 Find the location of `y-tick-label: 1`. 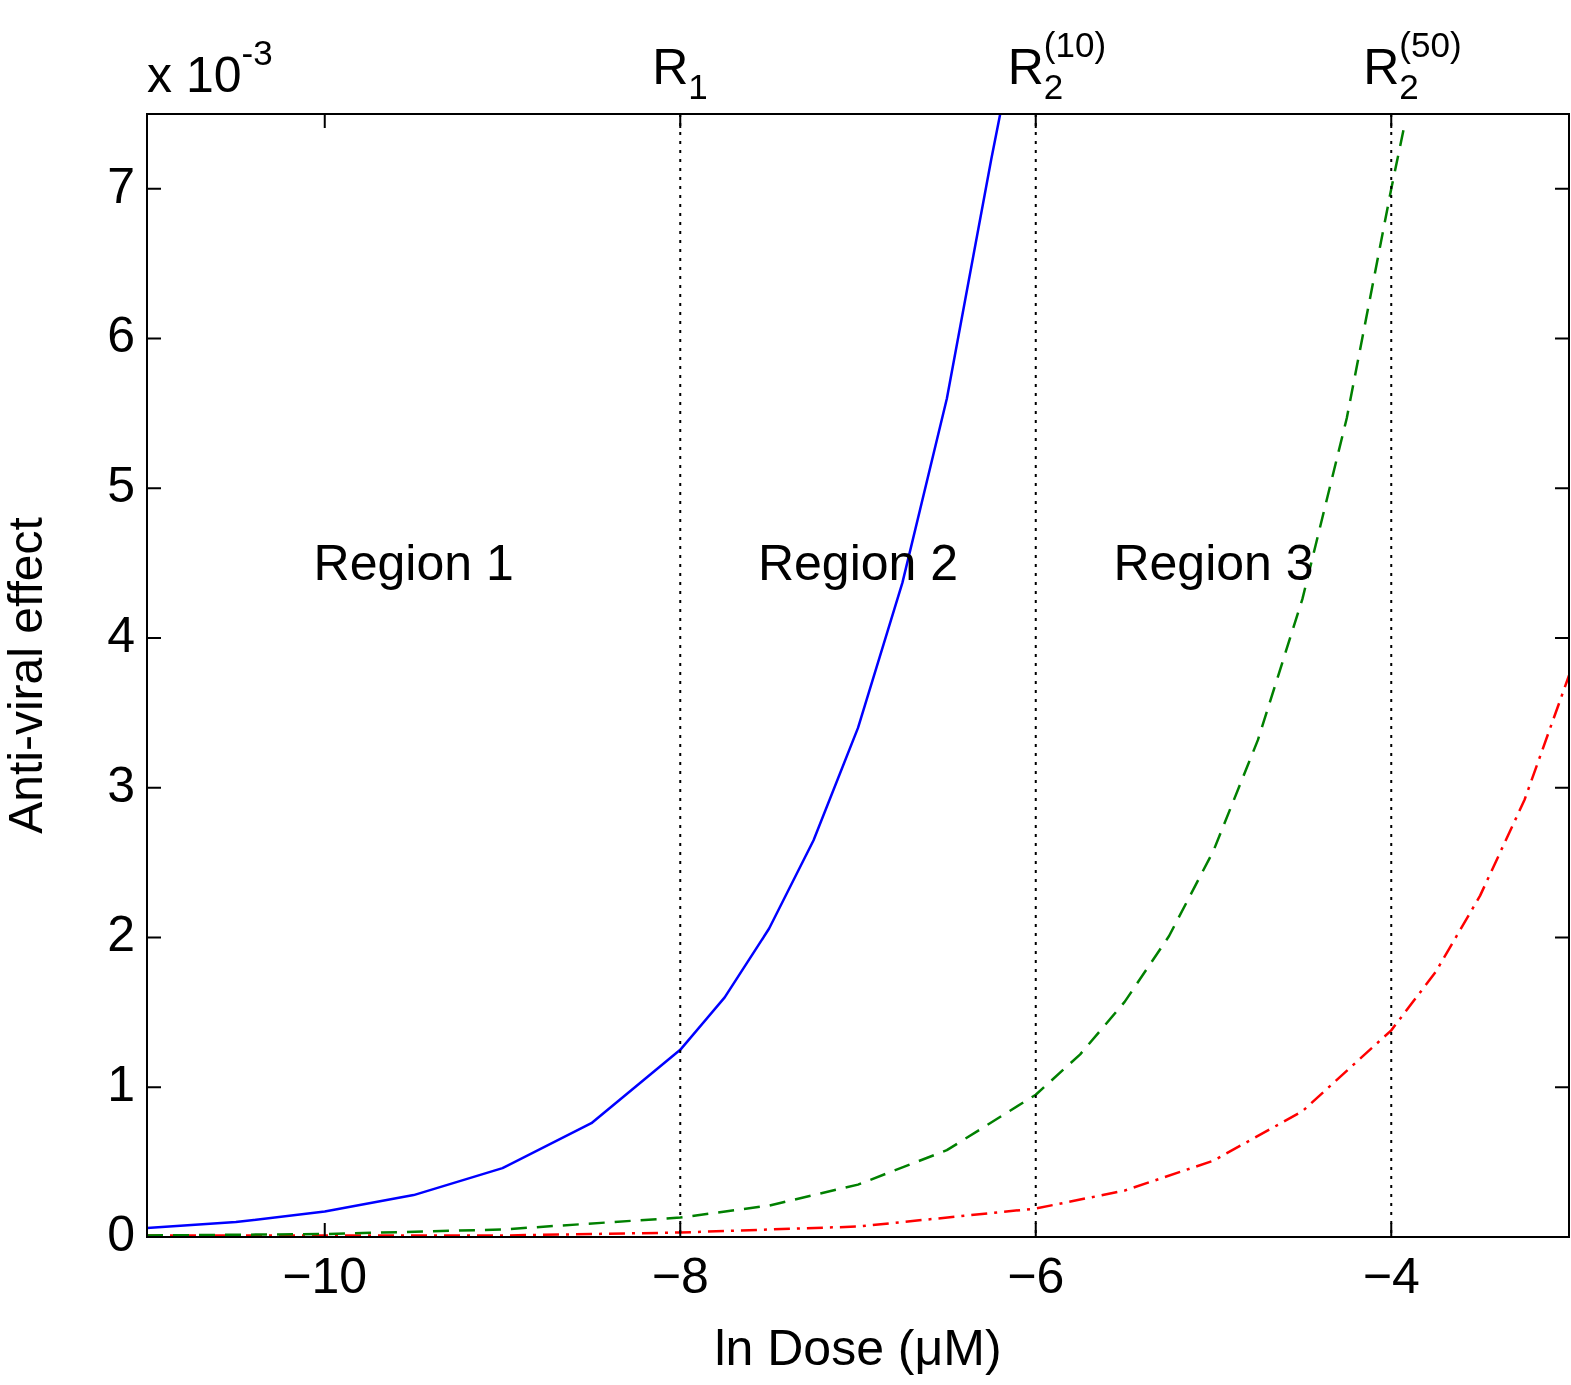

y-tick-label: 1 is located at coordinates (121, 1084).